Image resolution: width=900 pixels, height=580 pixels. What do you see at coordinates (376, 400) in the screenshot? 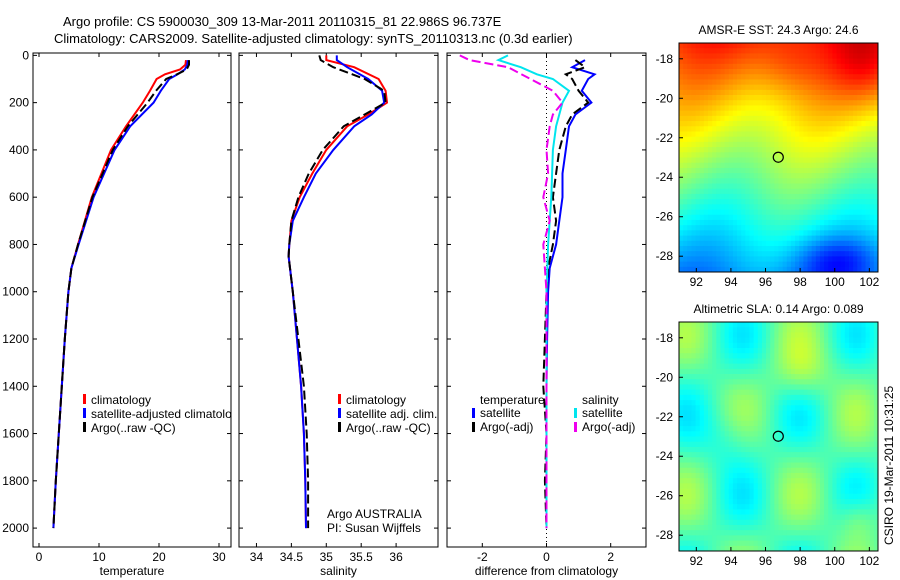
I see `legend-item: climatology` at bounding box center [376, 400].